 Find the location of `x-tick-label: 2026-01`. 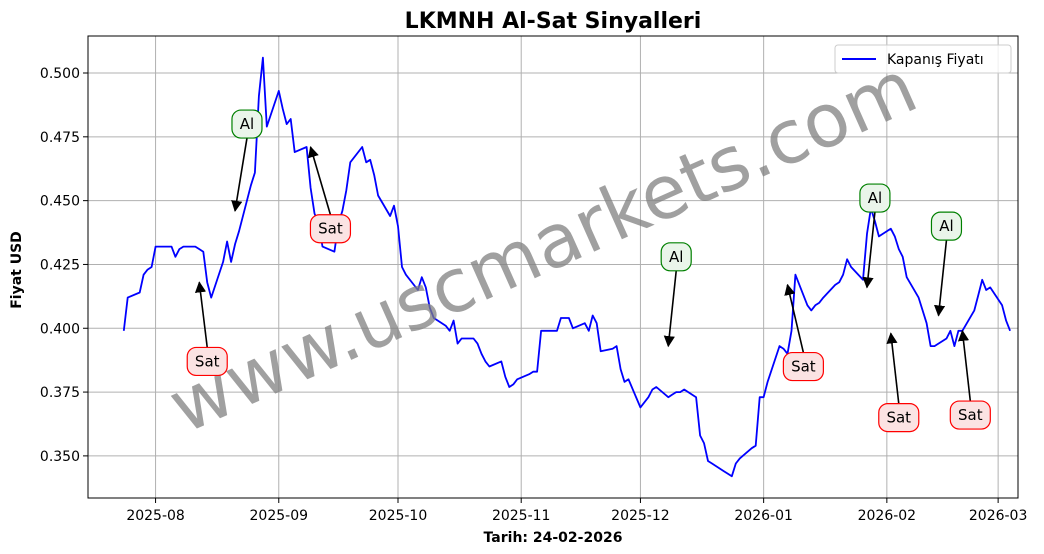

x-tick-label: 2026-01 is located at coordinates (763, 516).